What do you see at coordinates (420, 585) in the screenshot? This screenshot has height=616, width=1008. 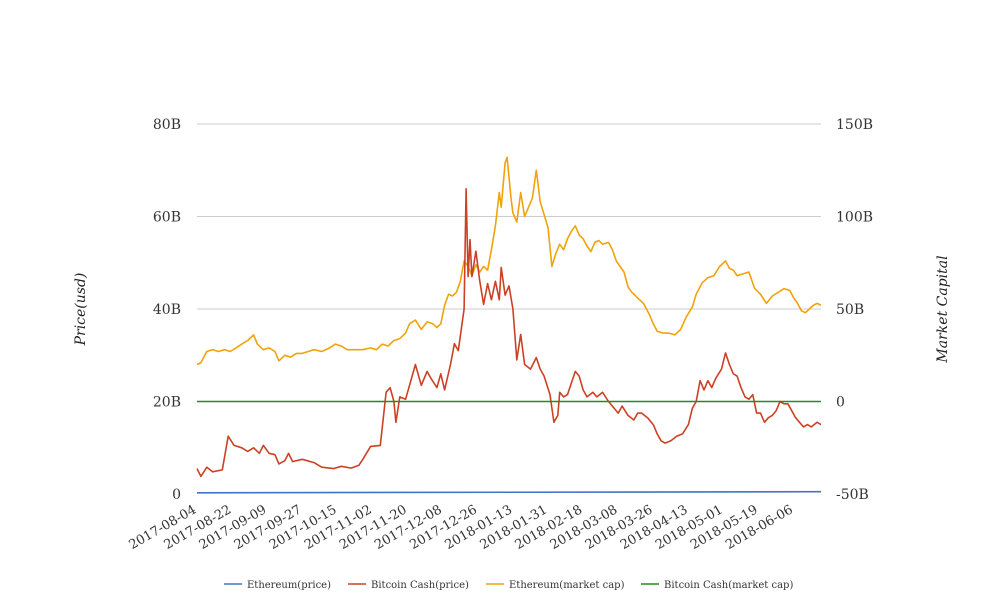 I see `legend-label: Bitcoin Cash(price)` at bounding box center [420, 585].